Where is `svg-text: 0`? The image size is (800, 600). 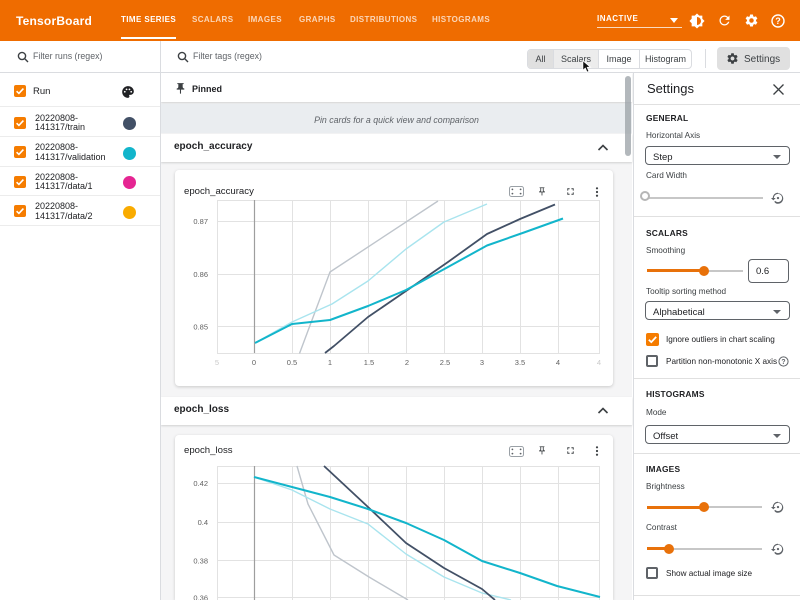
svg-text: 0 is located at coordinates (254, 362).